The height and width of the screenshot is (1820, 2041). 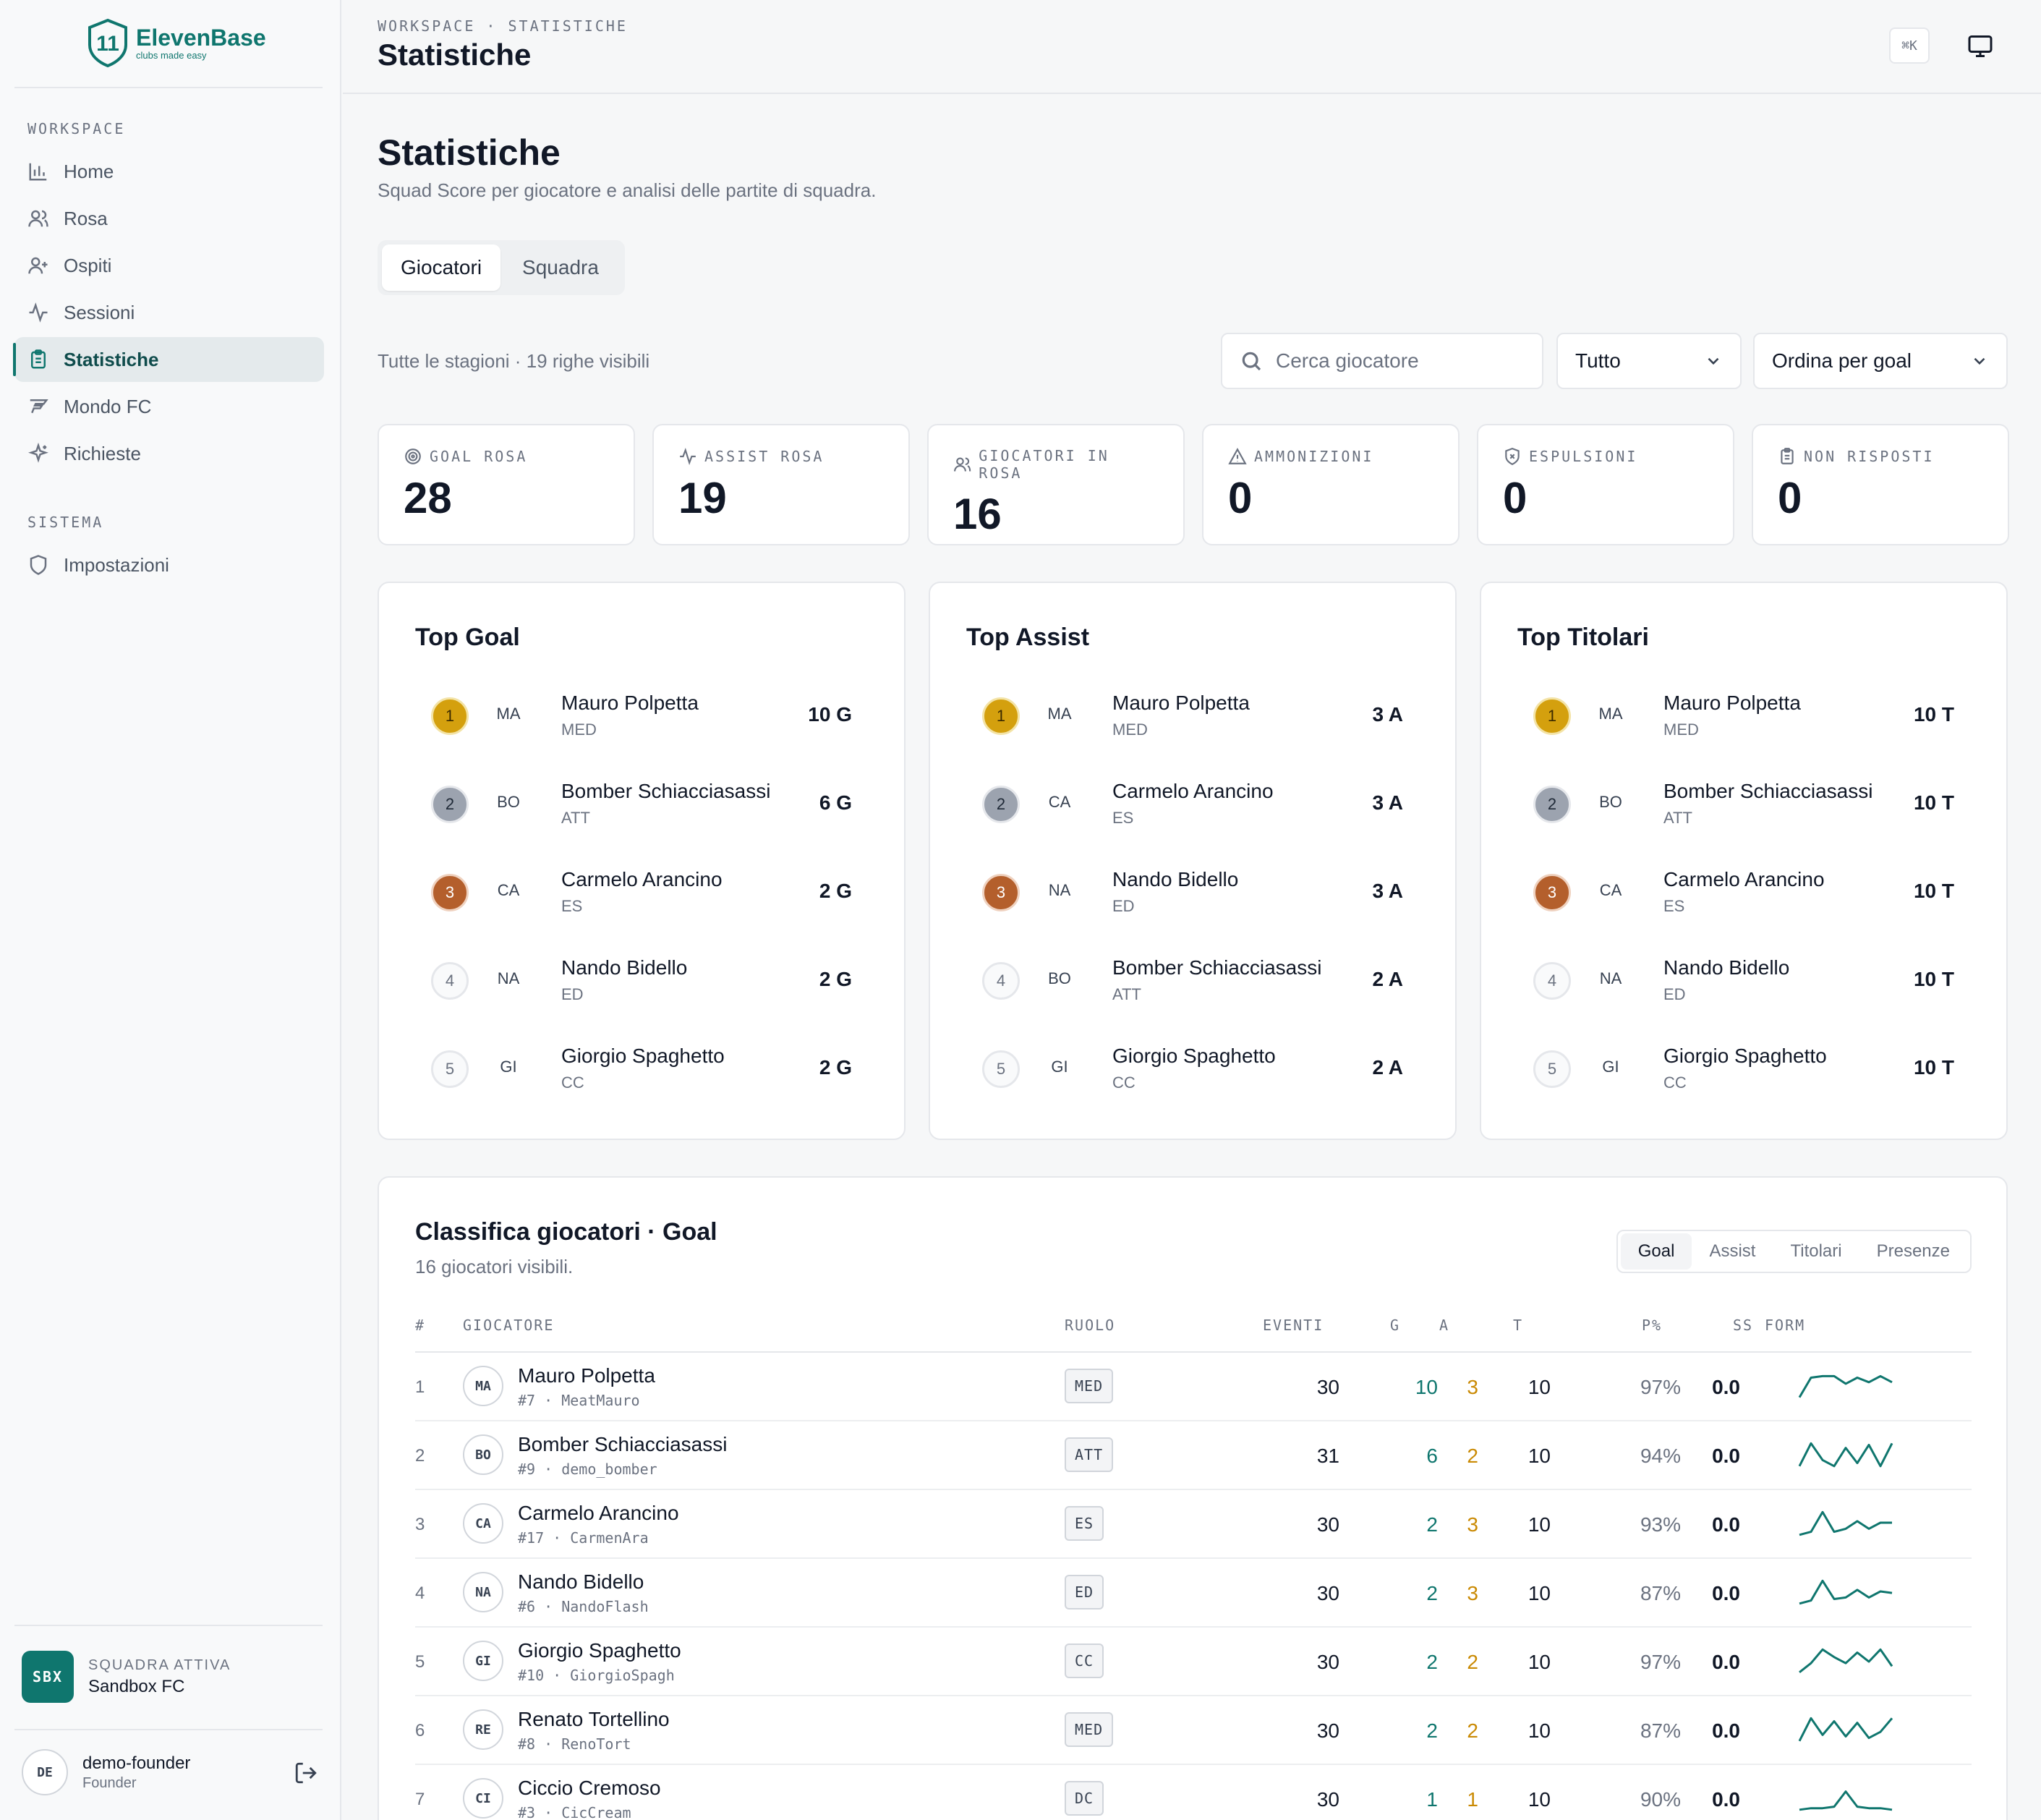 I want to click on tab-presenze: Presenze, so click(x=1913, y=1251).